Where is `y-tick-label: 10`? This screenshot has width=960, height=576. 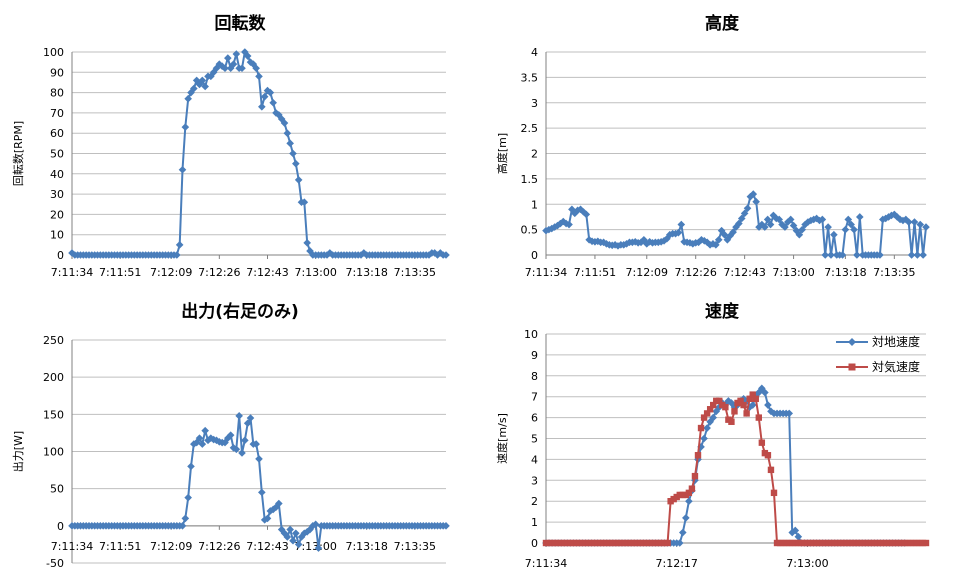 y-tick-label: 10 is located at coordinates (531, 334).